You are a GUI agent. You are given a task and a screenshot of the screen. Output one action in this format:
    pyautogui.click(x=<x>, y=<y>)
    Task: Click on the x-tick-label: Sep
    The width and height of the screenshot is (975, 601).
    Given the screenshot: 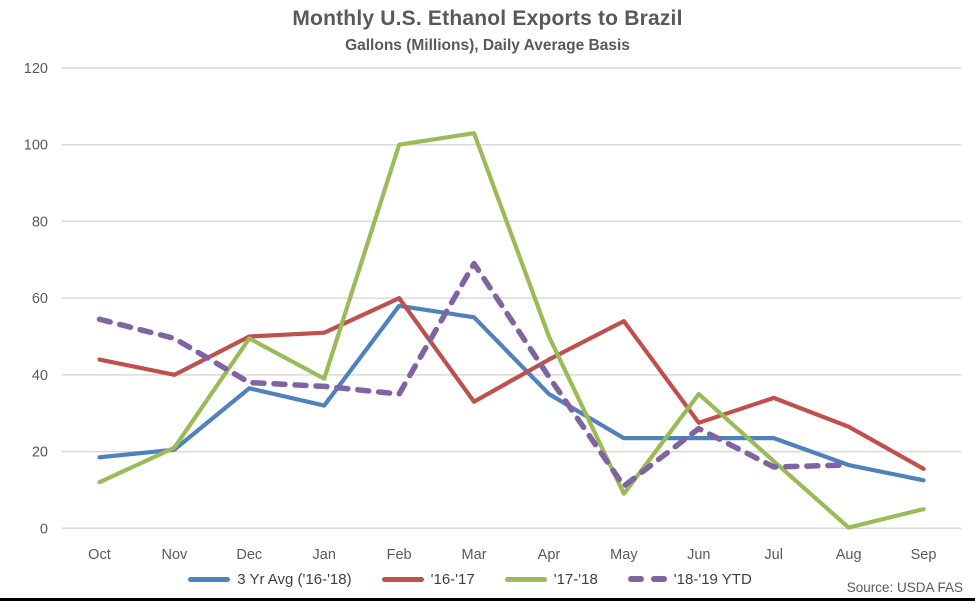 What is the action you would take?
    pyautogui.click(x=924, y=555)
    